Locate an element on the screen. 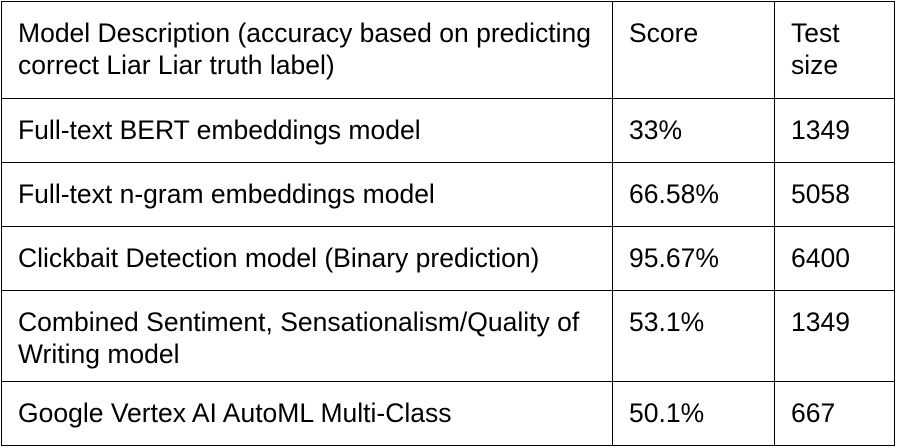 Image resolution: width=900 pixels, height=448 pixels. model-description-cell: Google Vertex AI AutoML Multi-Class is located at coordinates (307, 413).